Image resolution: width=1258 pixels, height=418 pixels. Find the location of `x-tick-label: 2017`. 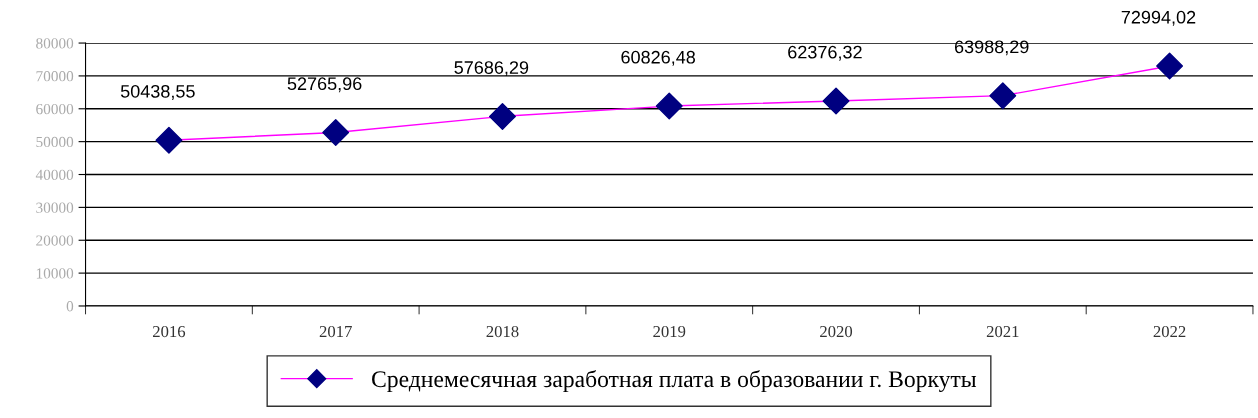

x-tick-label: 2017 is located at coordinates (335, 331).